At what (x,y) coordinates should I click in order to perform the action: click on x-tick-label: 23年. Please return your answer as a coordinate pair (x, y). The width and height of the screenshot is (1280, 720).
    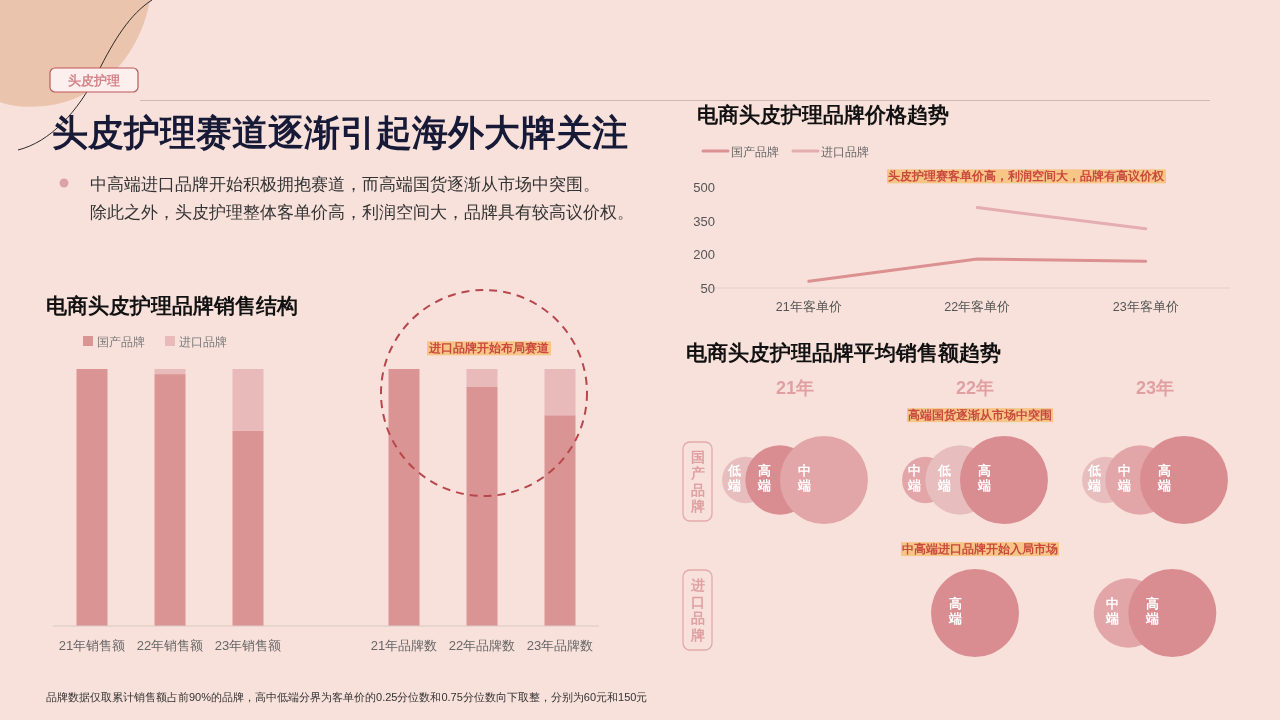
    Looking at the image, I should click on (1155, 388).